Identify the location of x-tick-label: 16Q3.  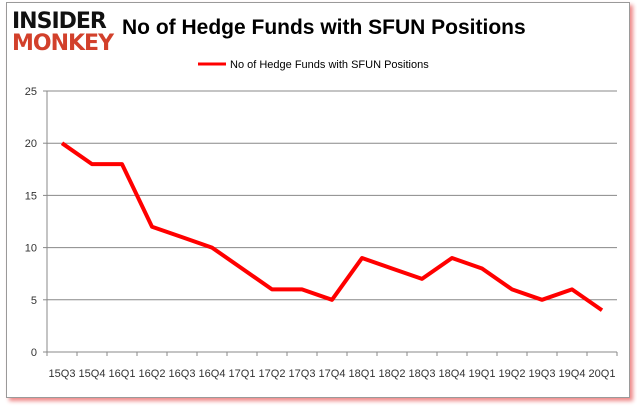
(182, 374).